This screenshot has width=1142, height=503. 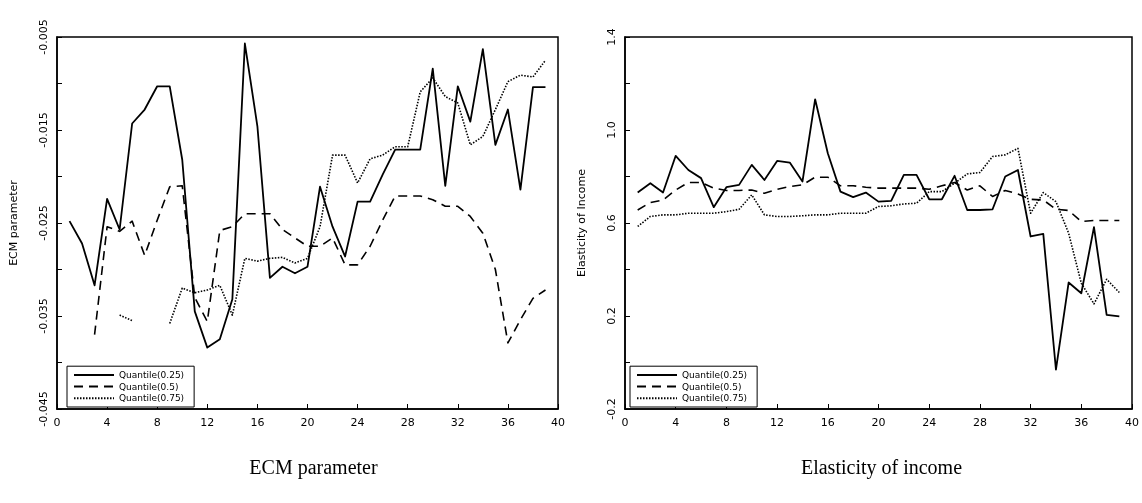 I want to click on y-tick-label: -0.035, so click(x=43, y=316).